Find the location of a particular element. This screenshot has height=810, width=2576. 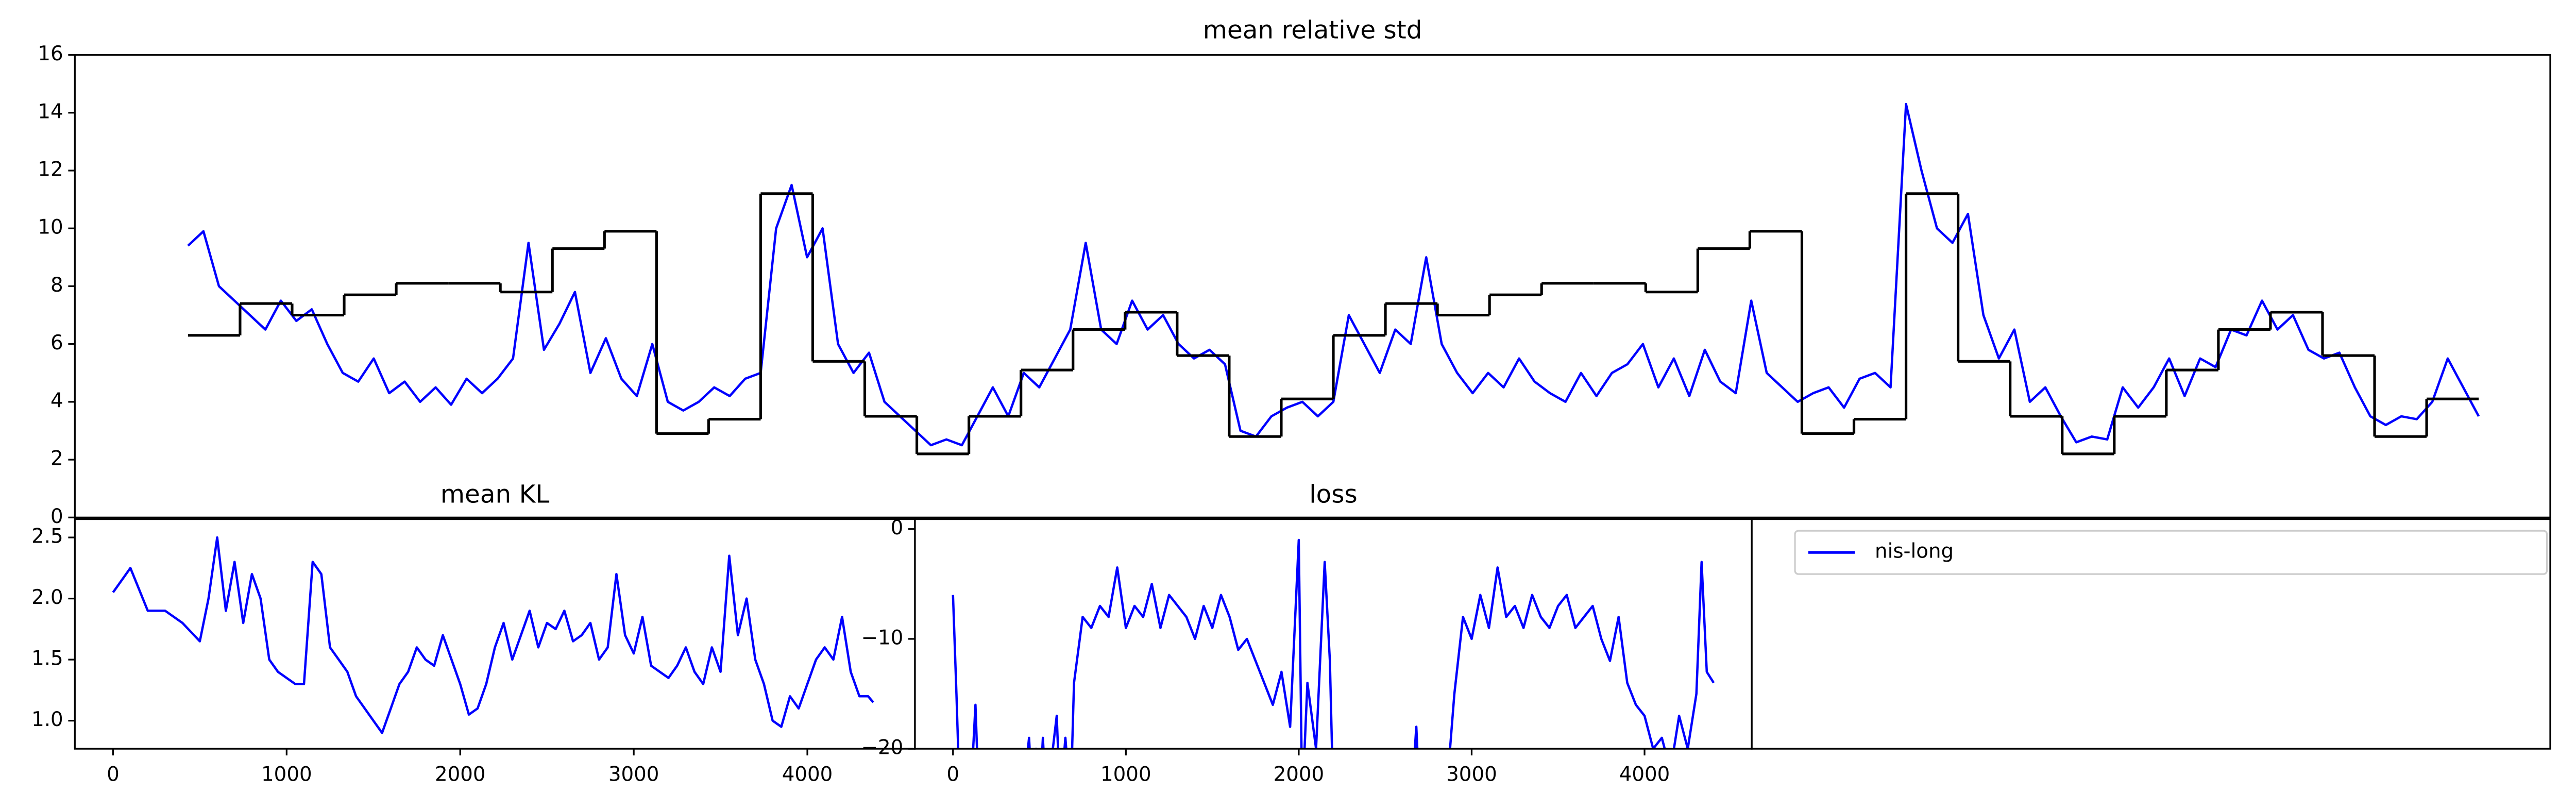

chart-title: loss is located at coordinates (1333, 494).